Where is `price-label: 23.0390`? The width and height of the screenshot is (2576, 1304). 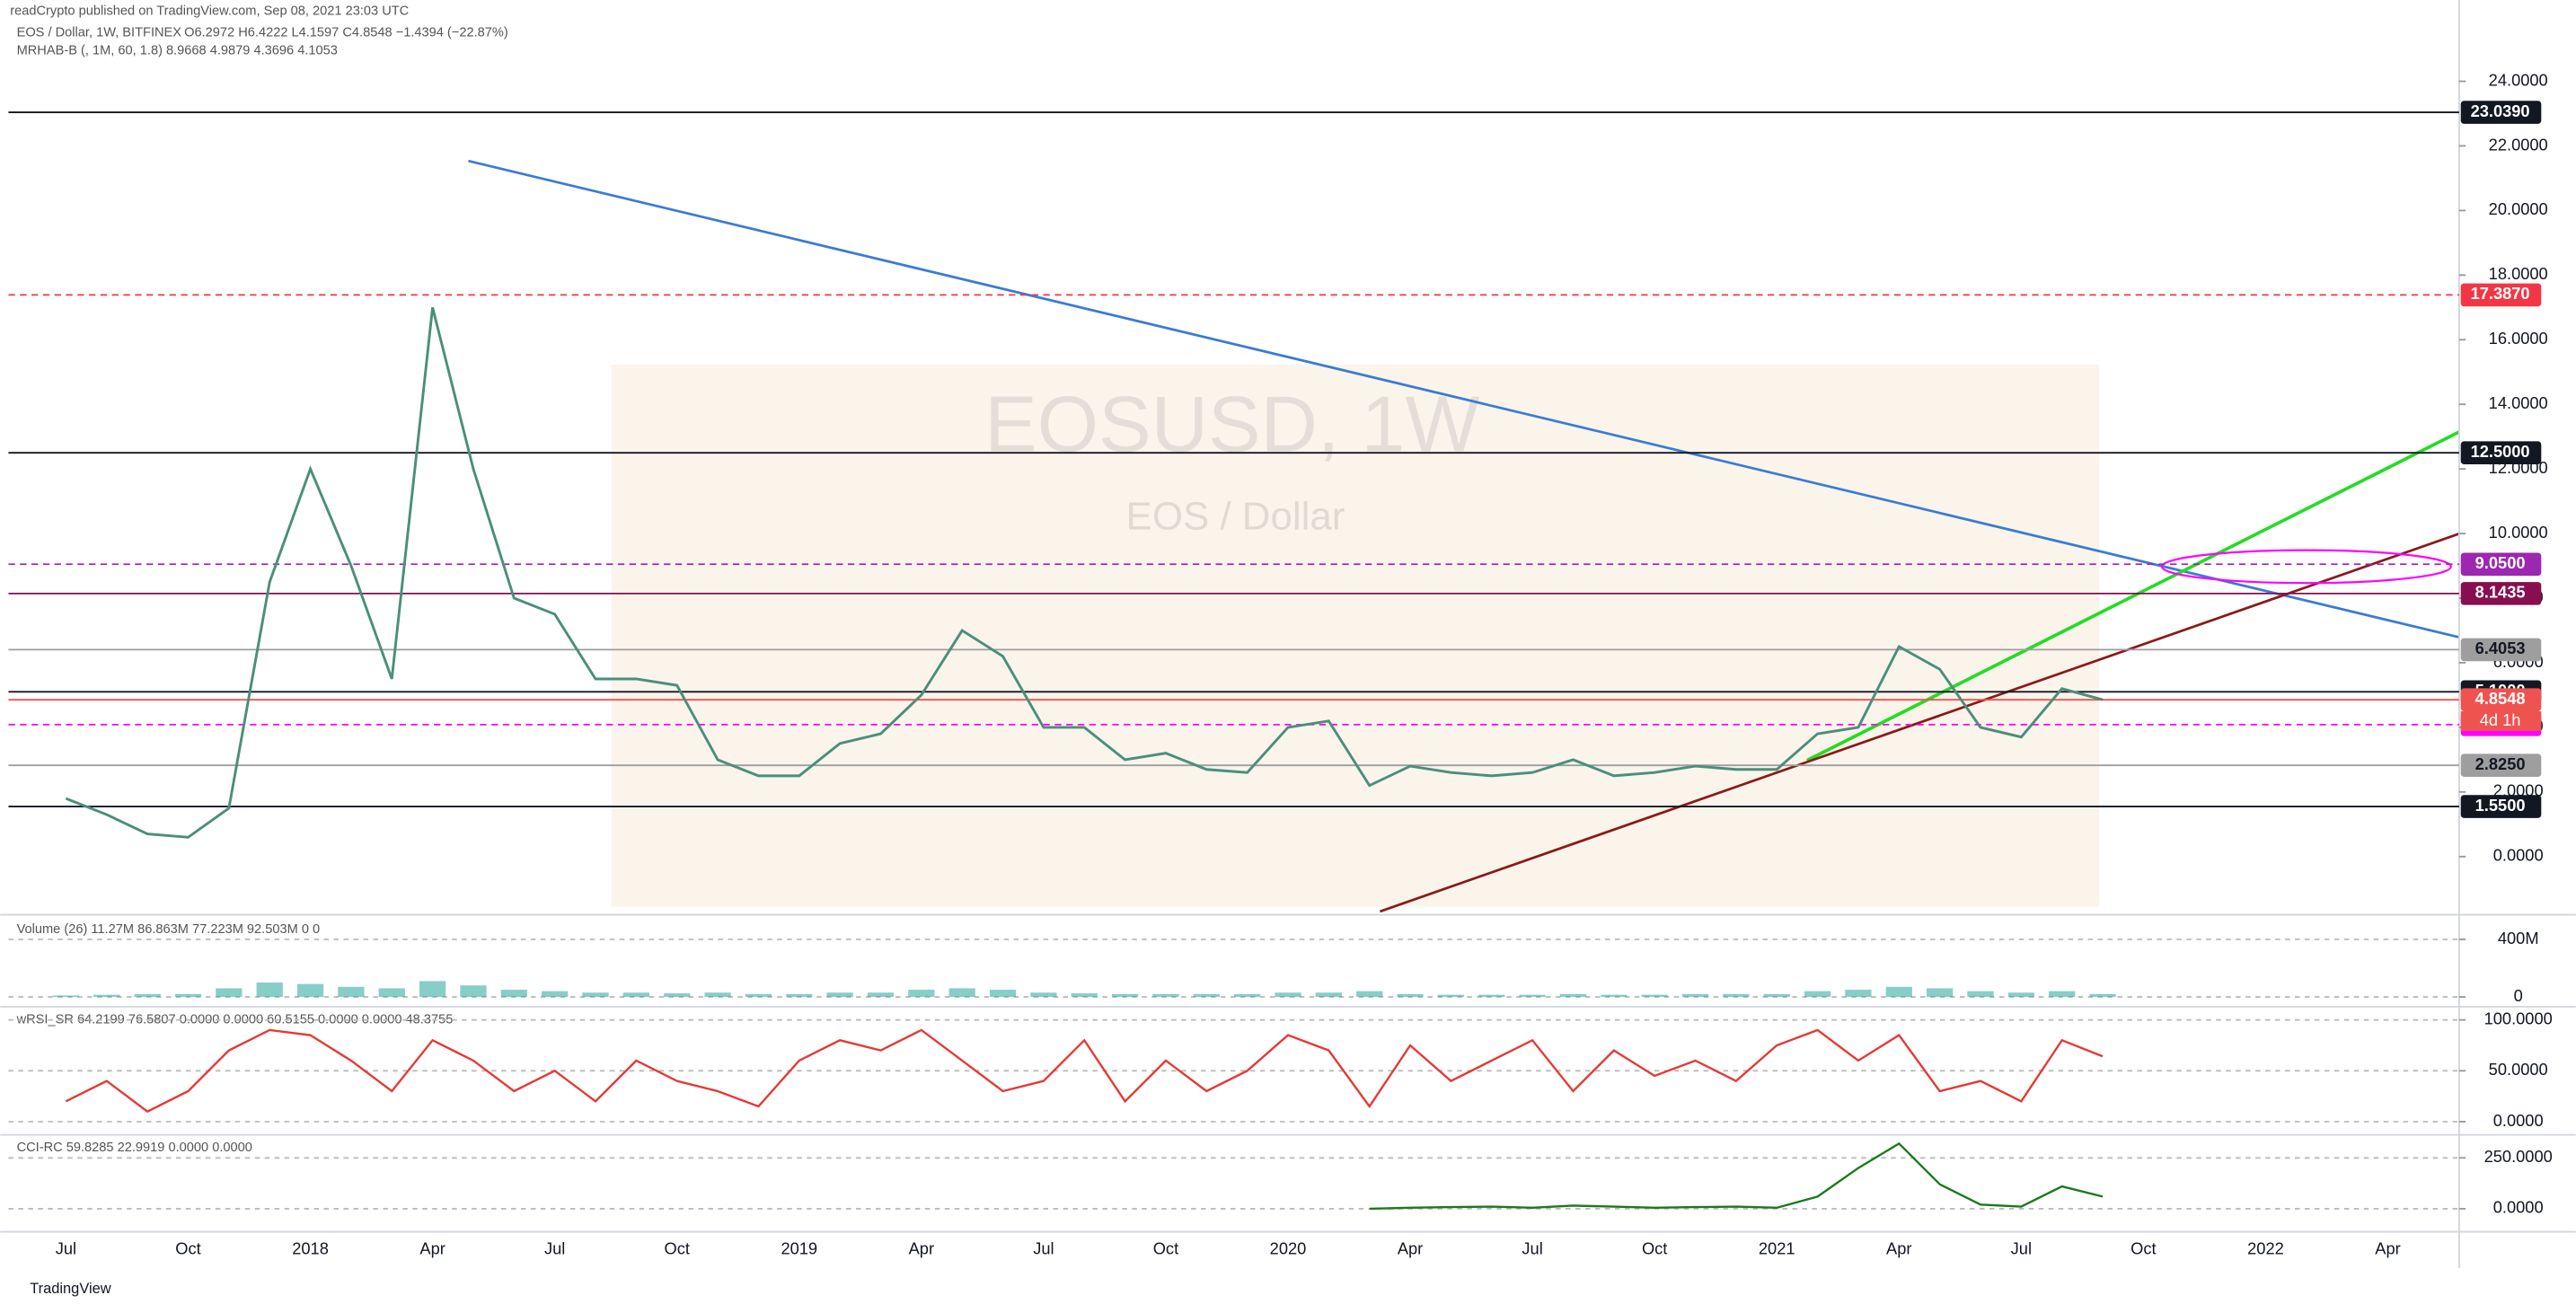
price-label: 23.0390 is located at coordinates (2500, 110).